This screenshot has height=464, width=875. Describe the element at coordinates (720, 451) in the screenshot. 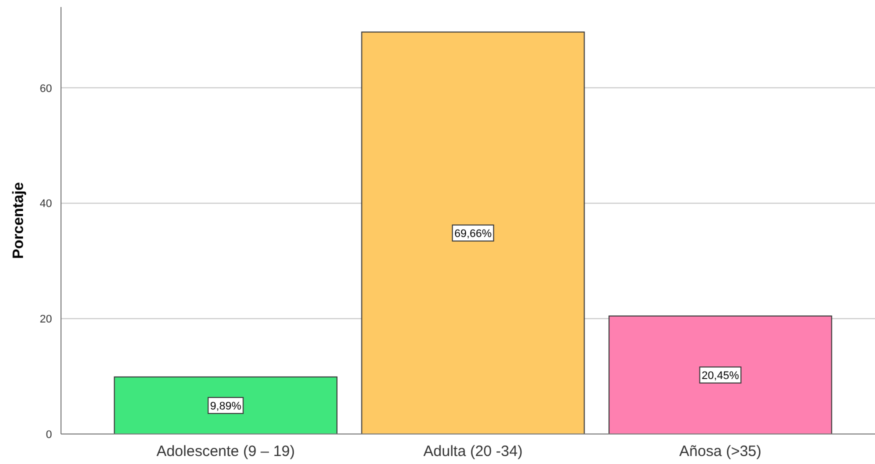

I see `x-tick-label: Añosa (>35)` at that location.